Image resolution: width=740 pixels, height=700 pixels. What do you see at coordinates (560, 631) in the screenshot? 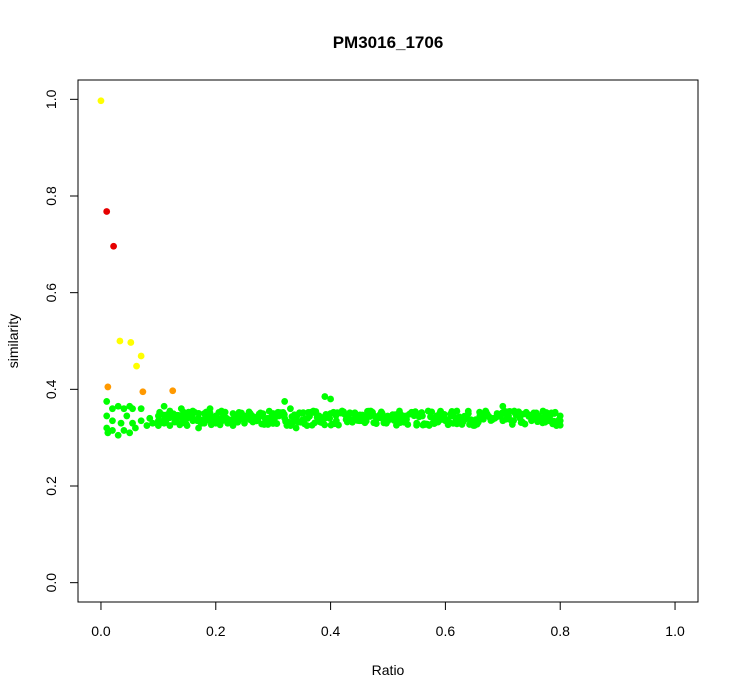
I see `x-tick-label: 0.8` at bounding box center [560, 631].